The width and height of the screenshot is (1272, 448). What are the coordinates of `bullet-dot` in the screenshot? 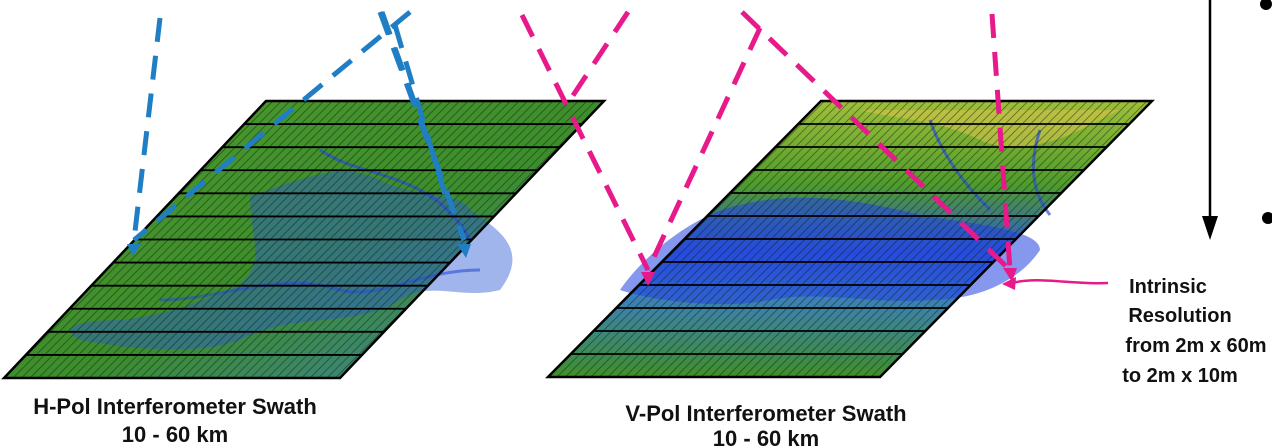 It's located at (1267, 218).